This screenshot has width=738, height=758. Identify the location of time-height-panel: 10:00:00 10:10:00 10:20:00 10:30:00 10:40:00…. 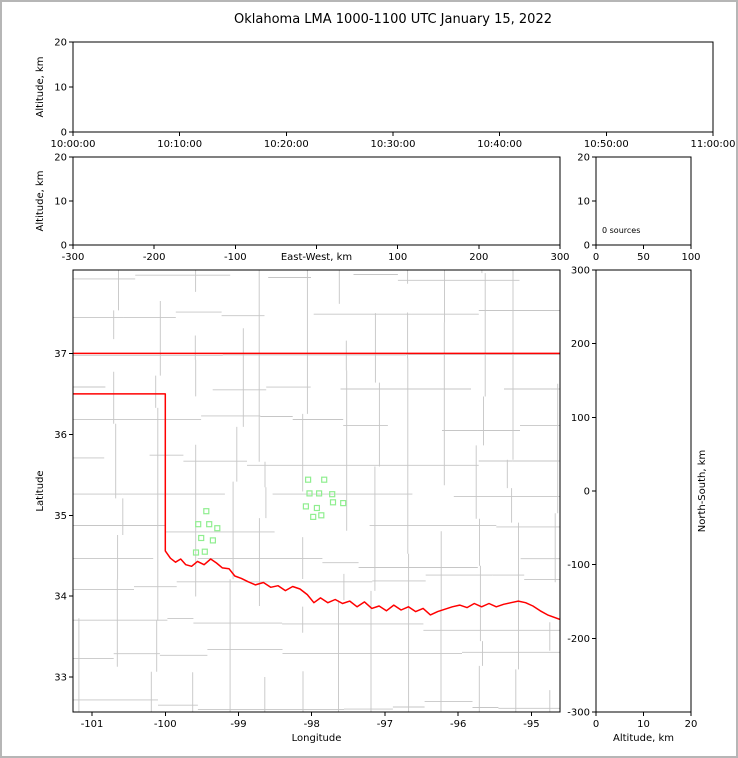
(385, 94).